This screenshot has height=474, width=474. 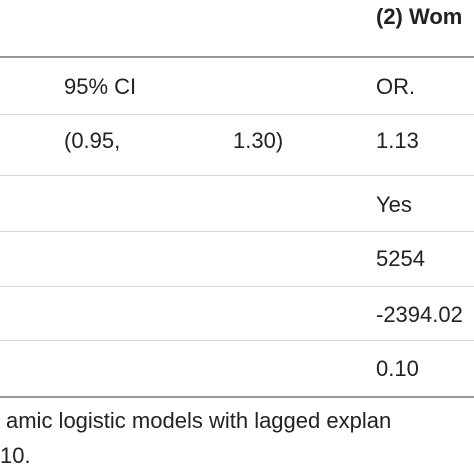 I want to click on table-bottom-rule, so click(x=237, y=397).